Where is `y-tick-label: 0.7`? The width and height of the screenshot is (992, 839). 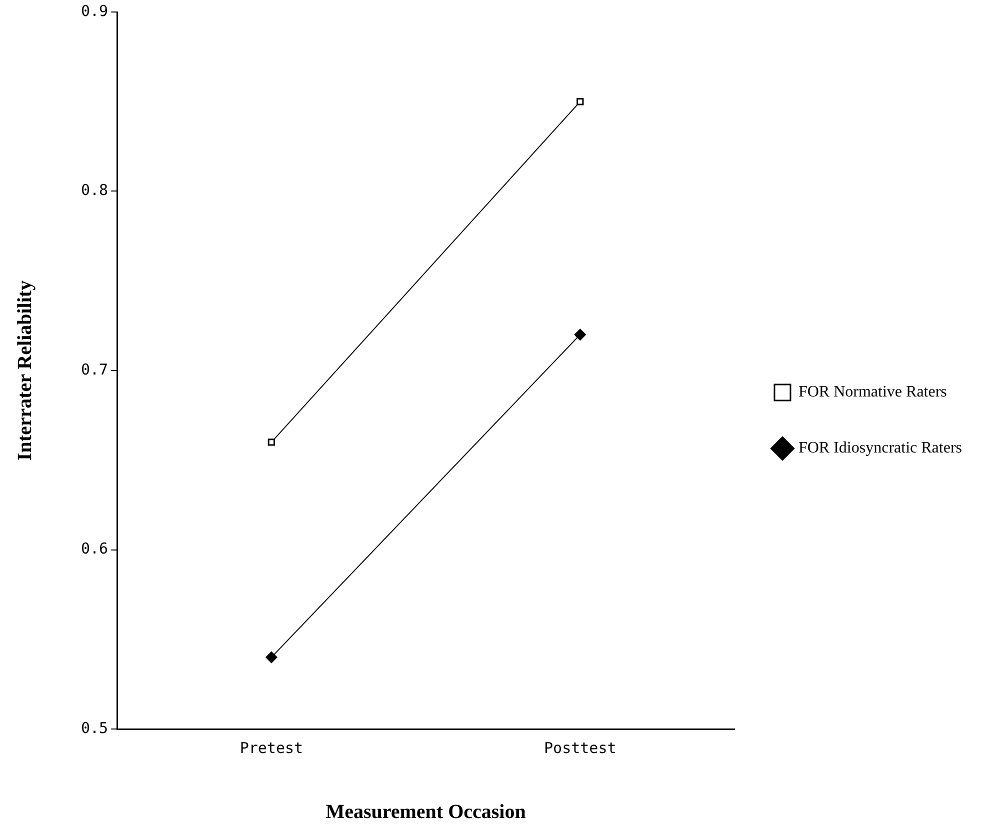 y-tick-label: 0.7 is located at coordinates (94, 369).